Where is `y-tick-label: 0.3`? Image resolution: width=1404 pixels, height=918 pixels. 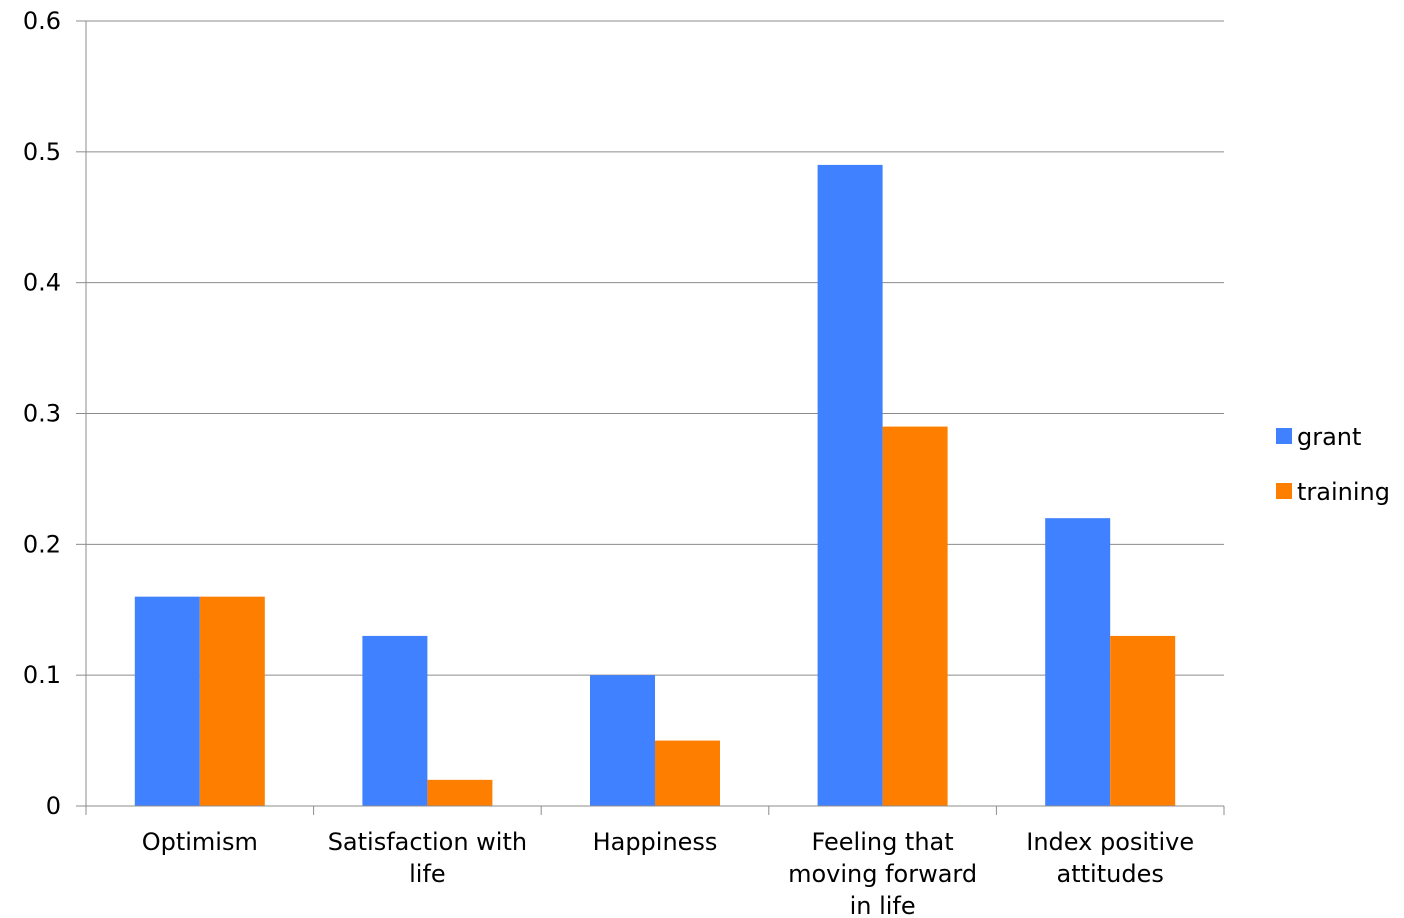 y-tick-label: 0.3 is located at coordinates (42, 414).